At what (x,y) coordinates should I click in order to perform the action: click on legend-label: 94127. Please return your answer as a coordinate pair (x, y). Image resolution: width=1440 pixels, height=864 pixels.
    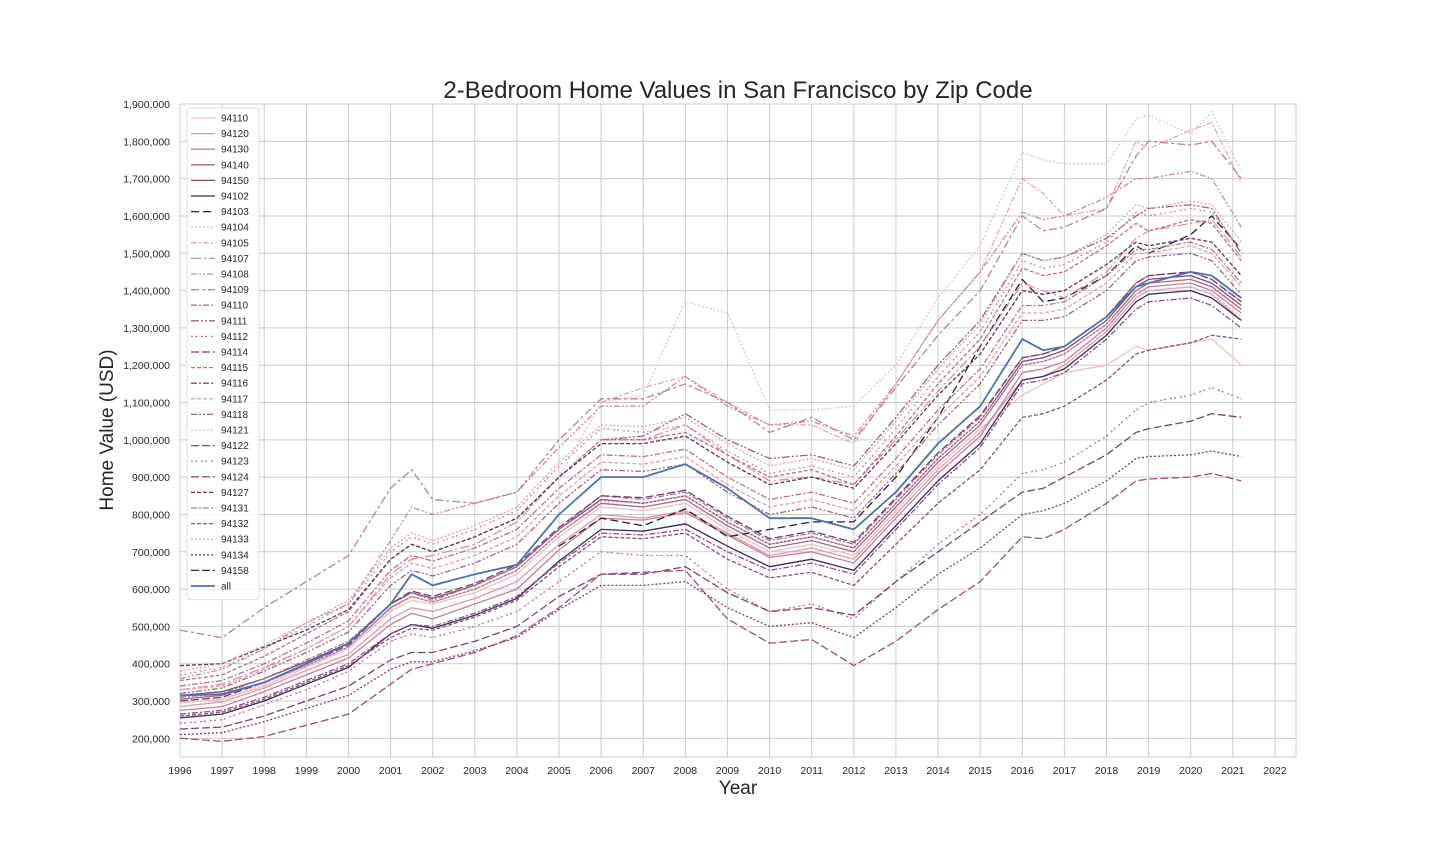
    Looking at the image, I should click on (235, 493).